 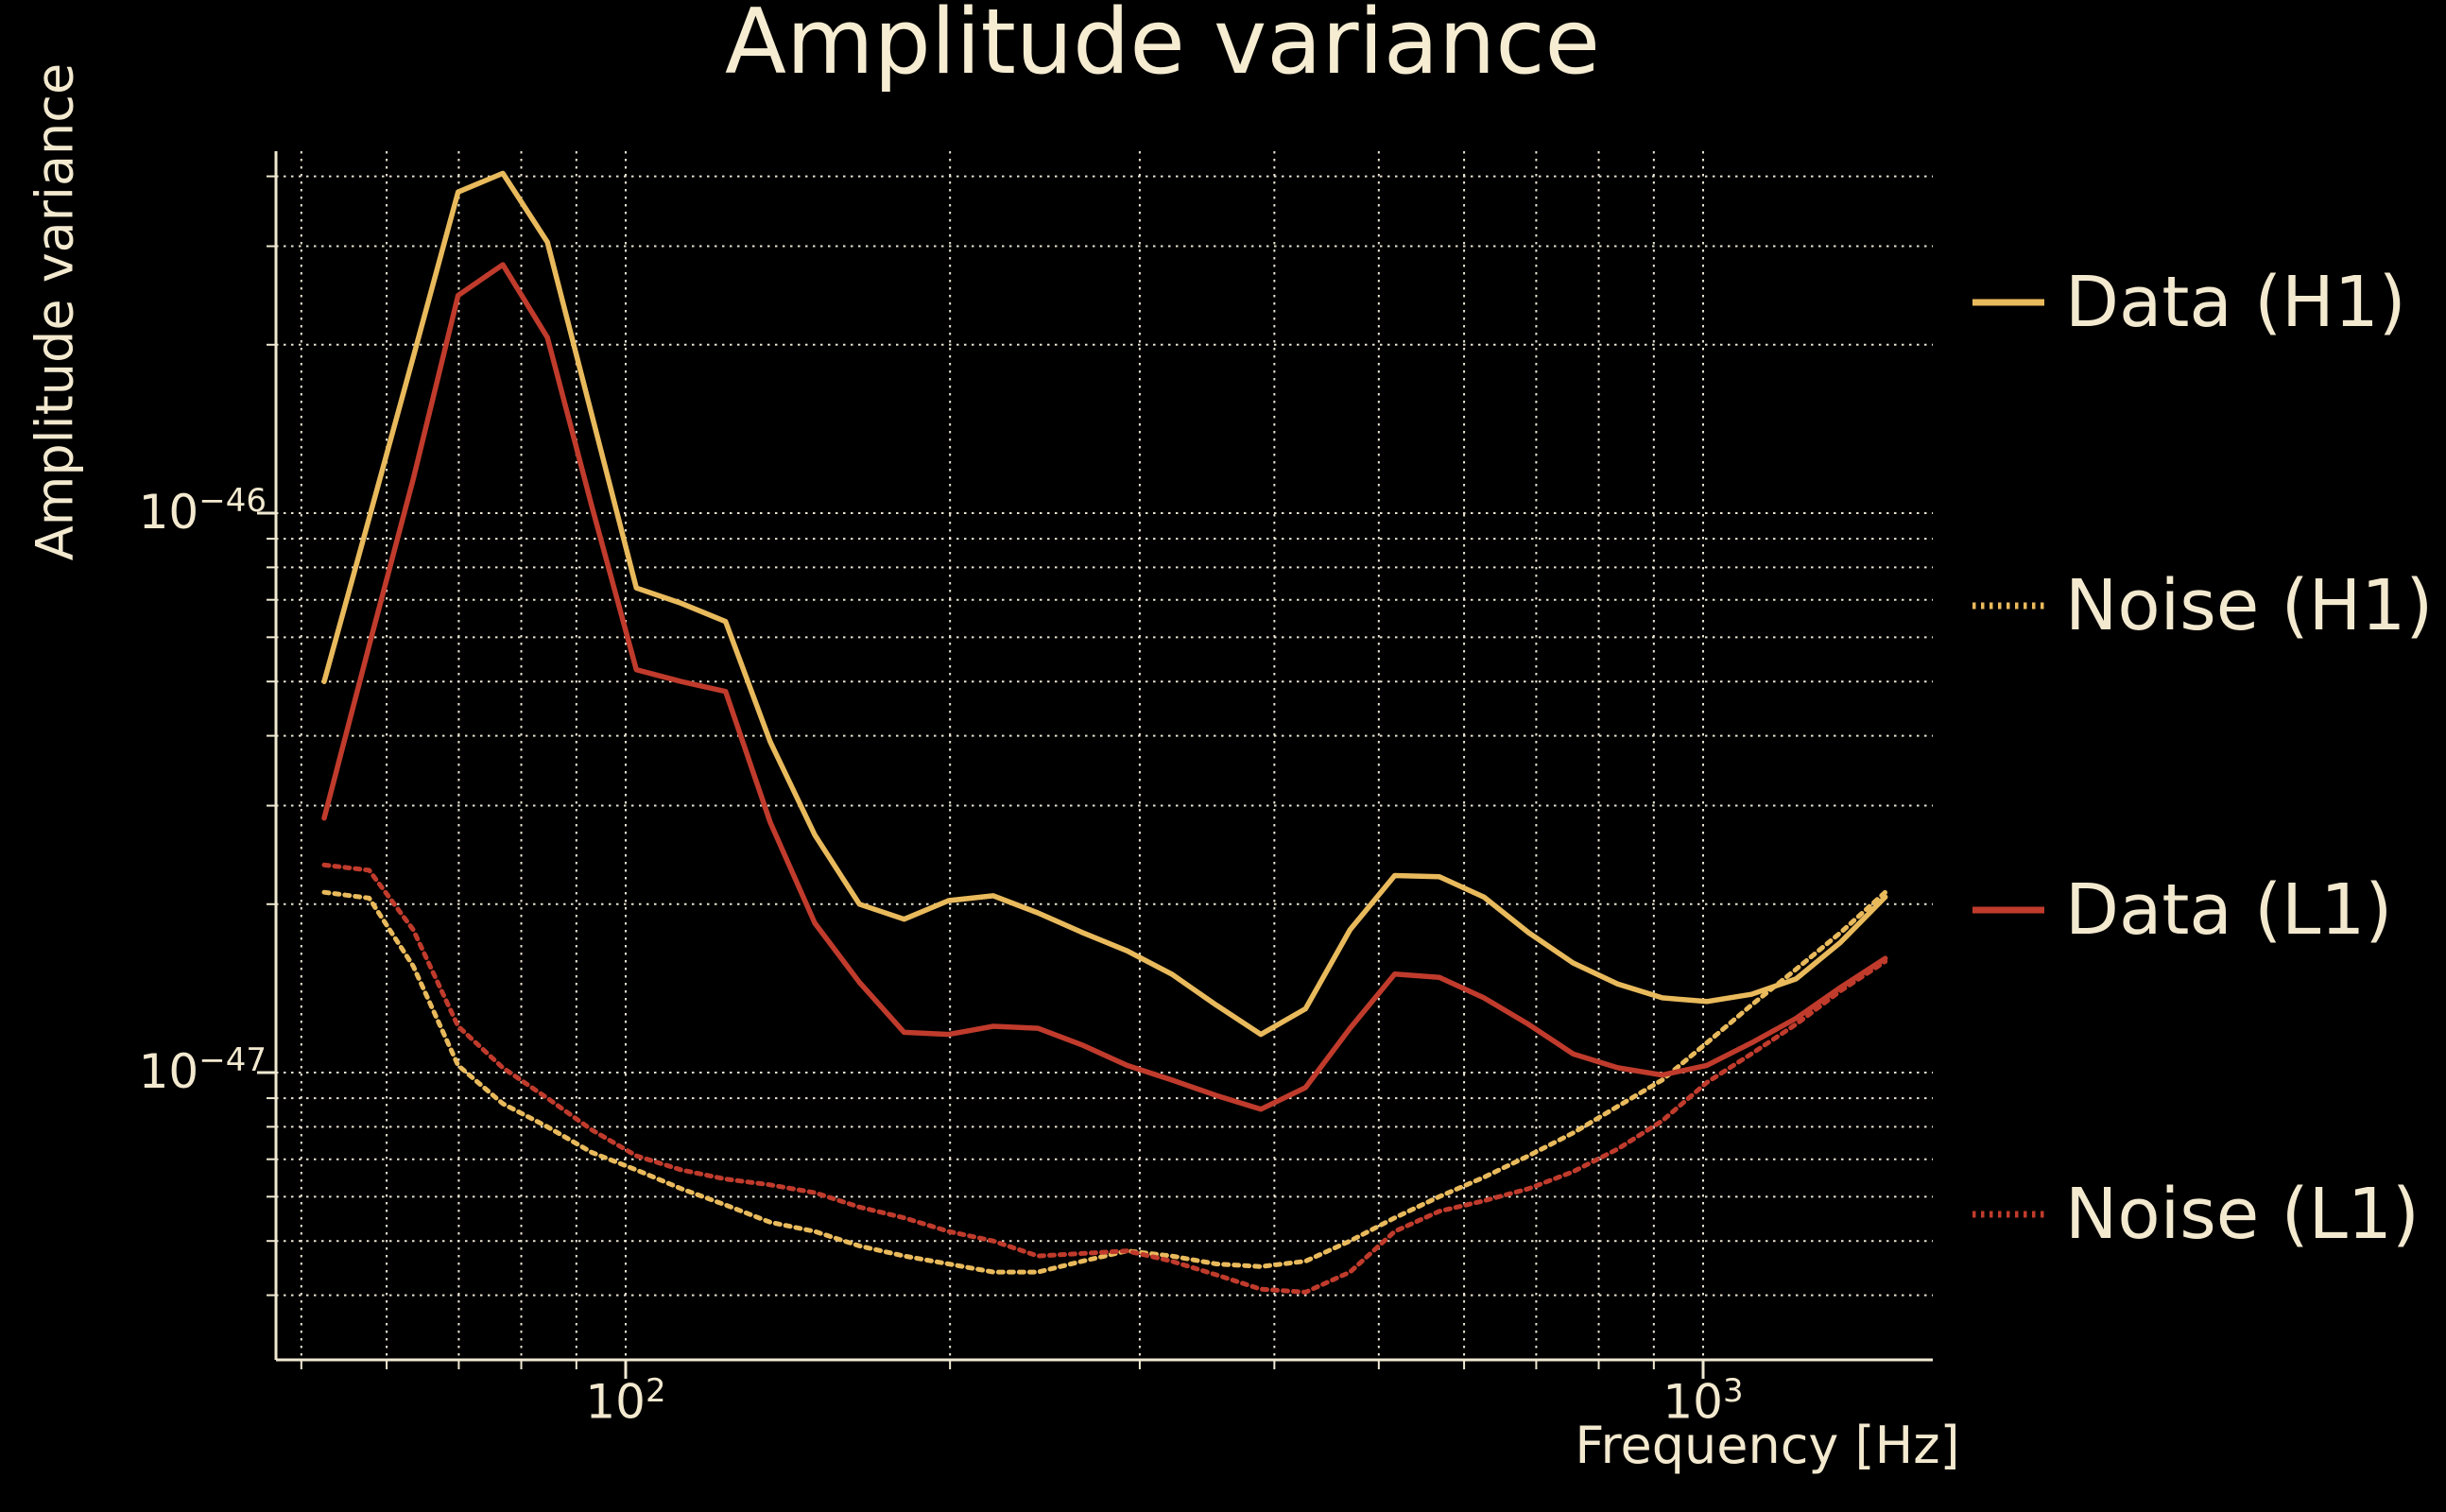 I want to click on legend-label: Noise (L1), so click(x=2242, y=1214).